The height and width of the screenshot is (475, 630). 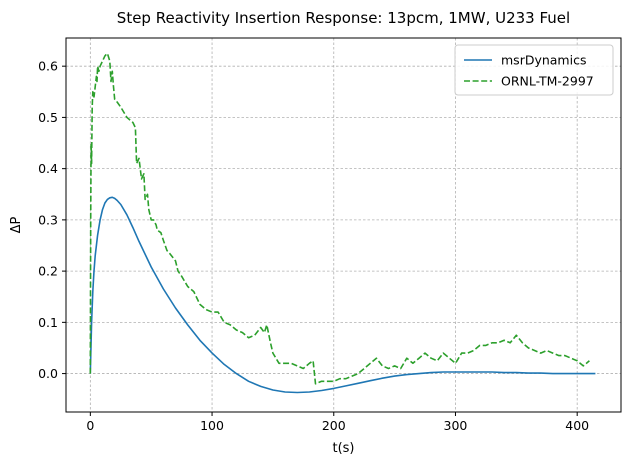 What do you see at coordinates (48, 219) in the screenshot?
I see `y-tick-label: 0.3` at bounding box center [48, 219].